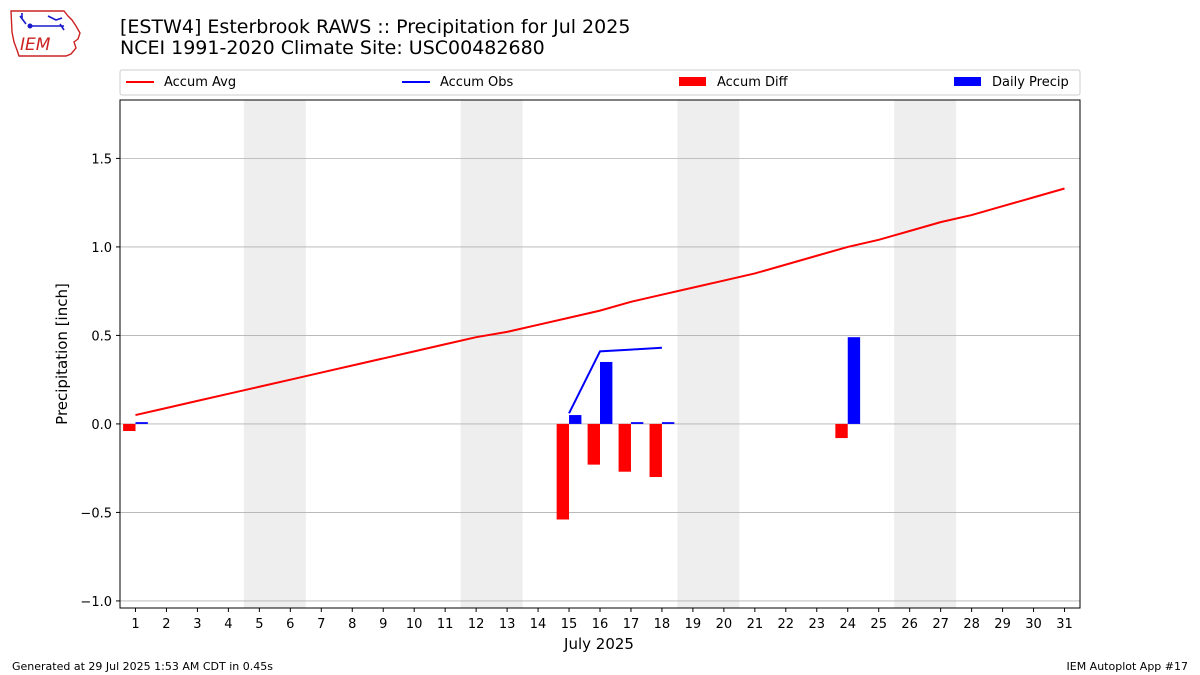  Describe the element at coordinates (692, 81) in the screenshot. I see `legend-swatch-accum-diff` at that location.